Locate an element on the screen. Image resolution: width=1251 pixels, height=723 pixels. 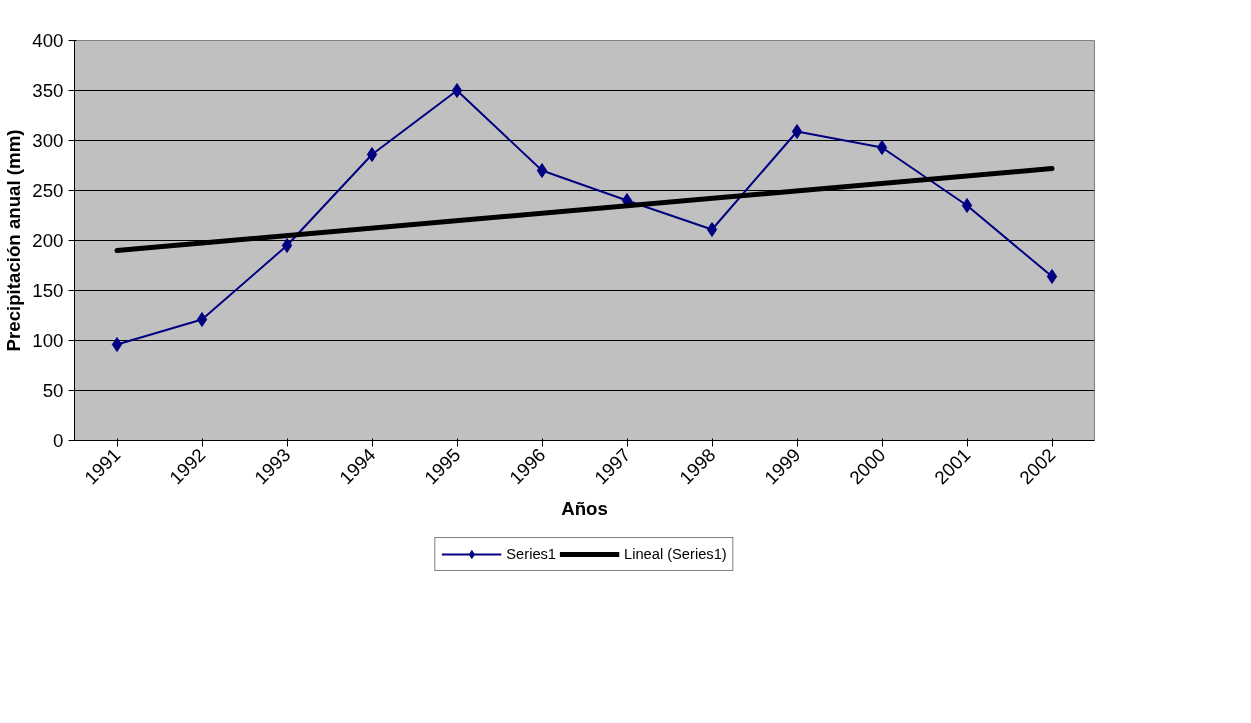
y-tick-label: 50 is located at coordinates (53, 390).